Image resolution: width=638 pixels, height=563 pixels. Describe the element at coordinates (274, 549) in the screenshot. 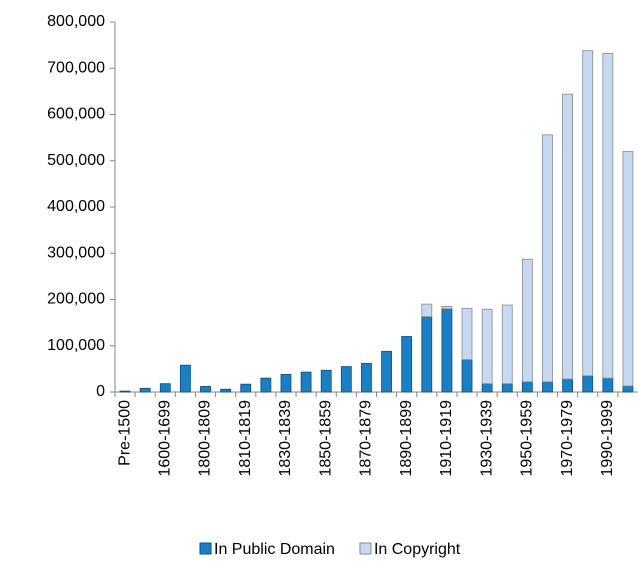

I see `legend-label: In Public Domain` at that location.